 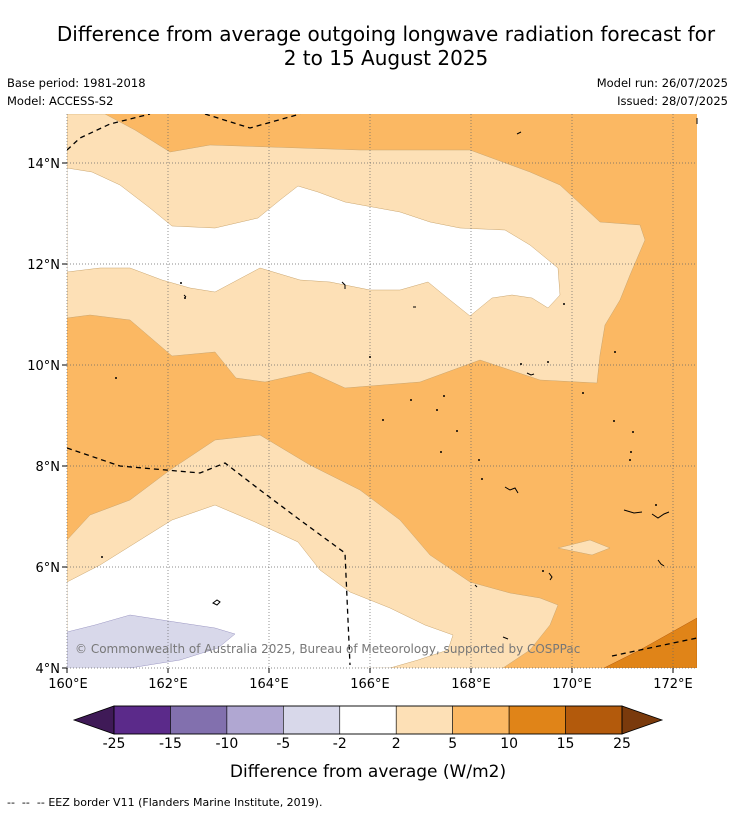 I want to click on lon-label: 162°E, so click(x=168, y=684).